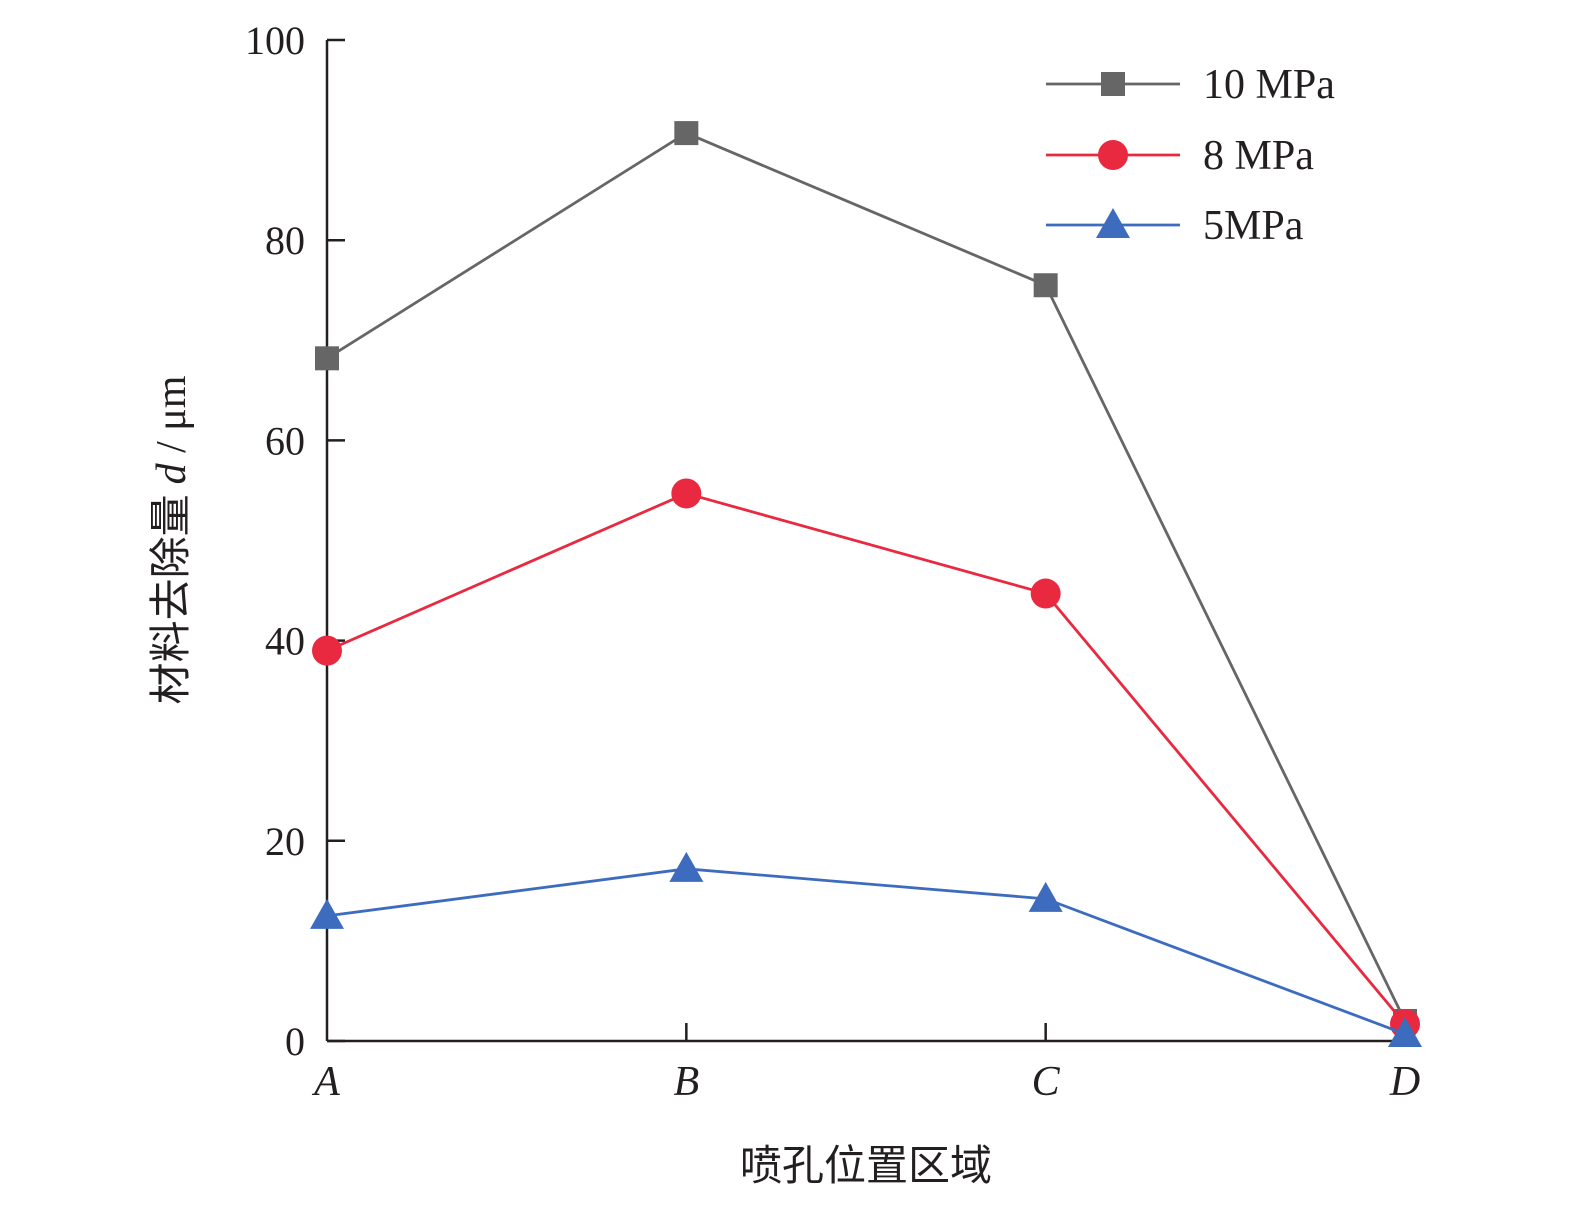 The width and height of the screenshot is (1575, 1211). I want to click on x-ticks: A B C D, so click(865, 1064).